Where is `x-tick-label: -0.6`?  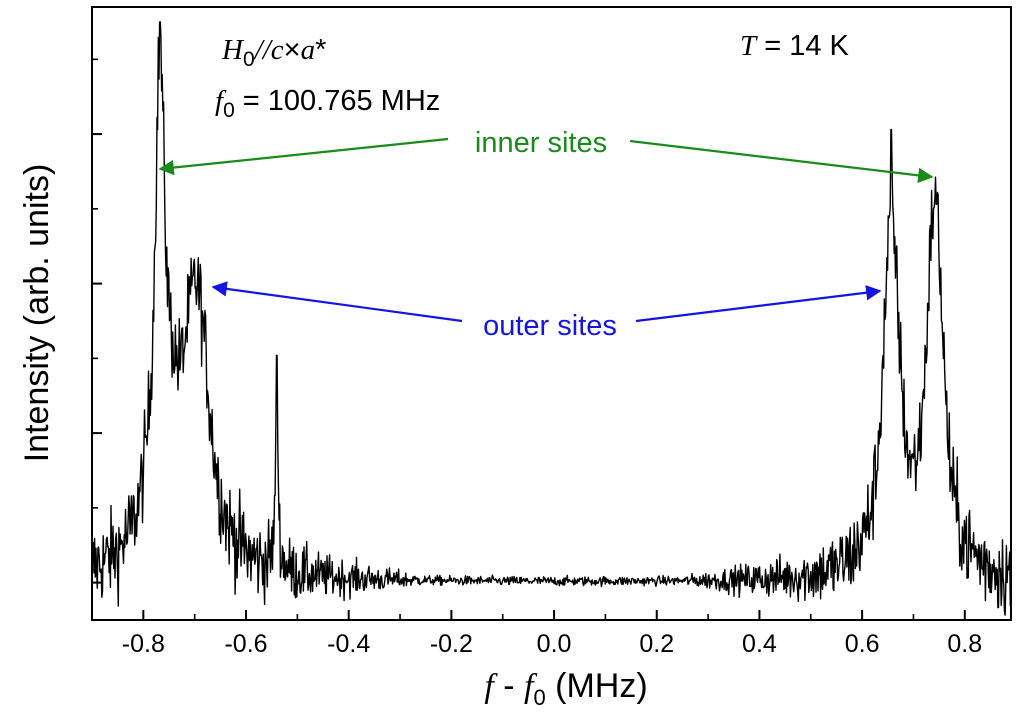 x-tick-label: -0.6 is located at coordinates (245, 644).